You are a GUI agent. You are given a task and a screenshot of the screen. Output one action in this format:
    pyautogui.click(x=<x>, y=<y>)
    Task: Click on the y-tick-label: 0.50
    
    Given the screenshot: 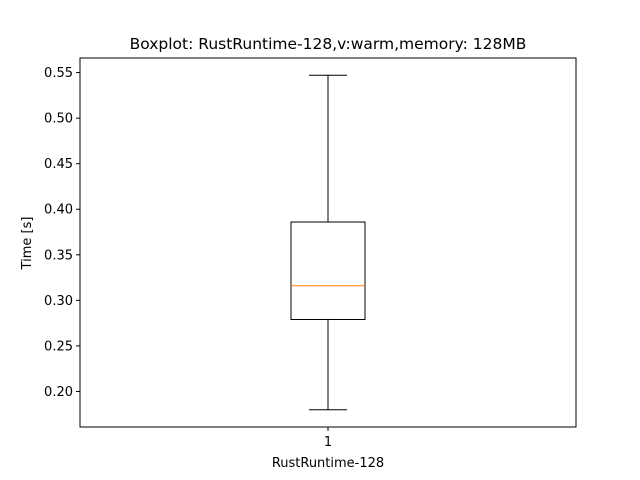 What is the action you would take?
    pyautogui.click(x=58, y=119)
    